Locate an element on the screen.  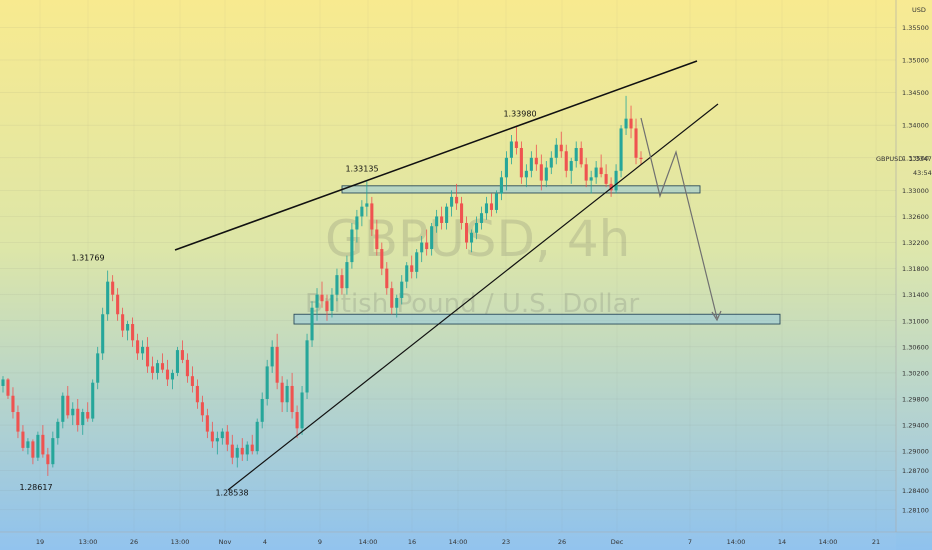
y-tick-label: 1.32200 is located at coordinates (915, 243).